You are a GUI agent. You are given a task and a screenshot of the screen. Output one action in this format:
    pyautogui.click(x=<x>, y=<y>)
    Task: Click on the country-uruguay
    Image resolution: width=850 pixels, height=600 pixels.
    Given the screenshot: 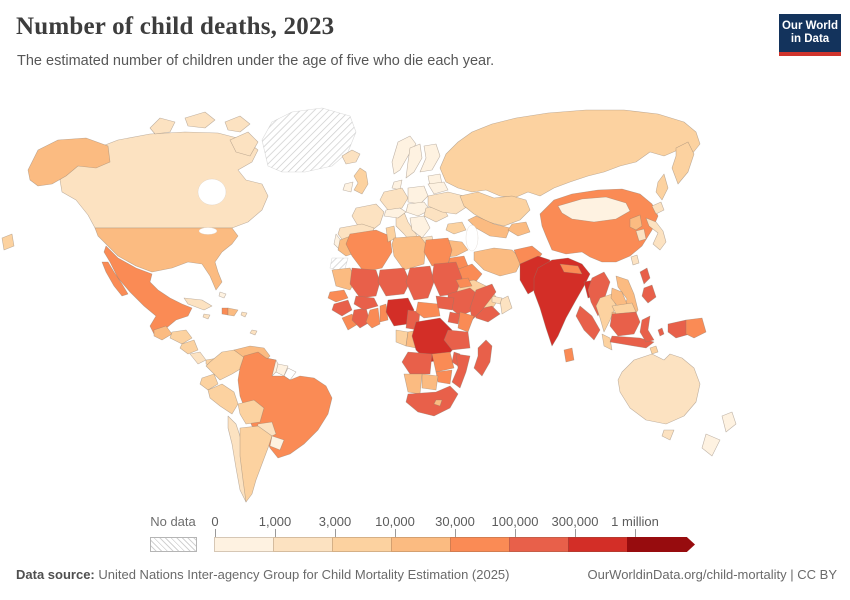 What is the action you would take?
    pyautogui.click(x=277, y=443)
    